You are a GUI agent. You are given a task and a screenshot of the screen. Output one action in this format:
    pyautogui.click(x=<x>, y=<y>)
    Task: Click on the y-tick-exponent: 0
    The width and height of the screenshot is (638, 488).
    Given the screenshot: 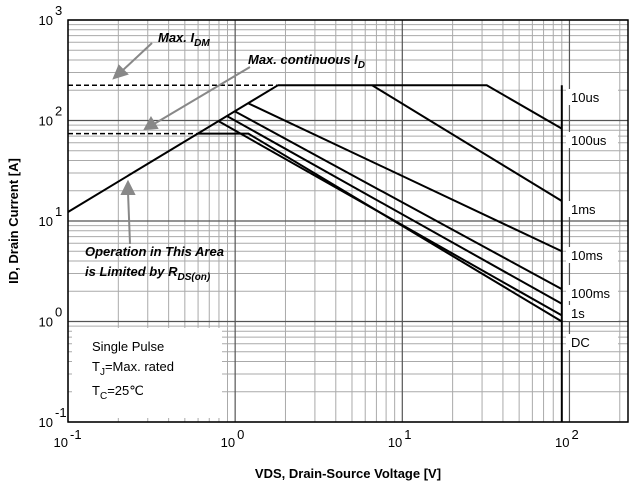 What is the action you would take?
    pyautogui.click(x=58, y=312)
    